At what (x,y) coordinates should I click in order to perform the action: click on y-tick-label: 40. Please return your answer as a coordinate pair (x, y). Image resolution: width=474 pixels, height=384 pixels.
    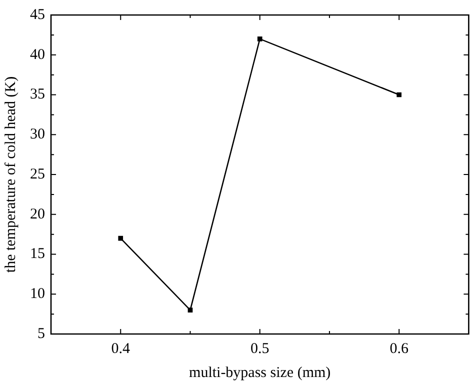
    Looking at the image, I should click on (37, 54).